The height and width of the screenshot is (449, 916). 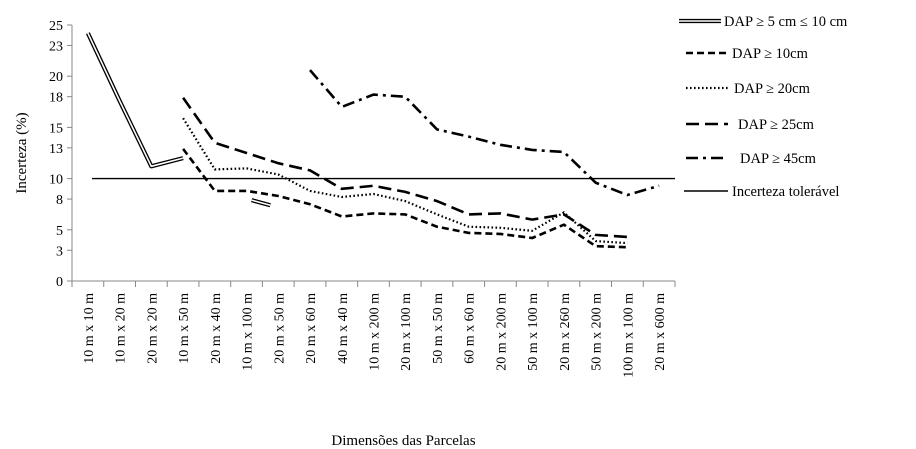 I want to click on y-tick-label: 20, so click(x=56, y=77).